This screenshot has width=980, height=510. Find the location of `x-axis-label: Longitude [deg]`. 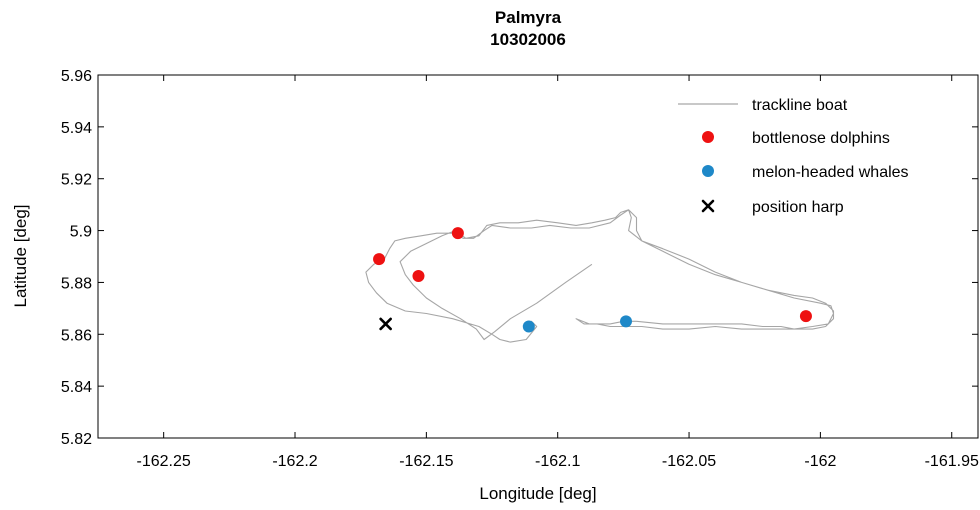

x-axis-label: Longitude [deg] is located at coordinates (537, 493).